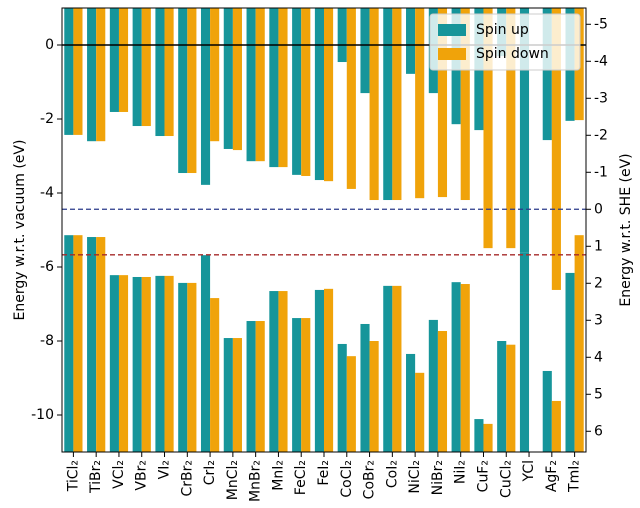 This screenshot has width=640, height=508. Describe the element at coordinates (210, 472) in the screenshot. I see `x-tick-label: CrI₂` at that location.